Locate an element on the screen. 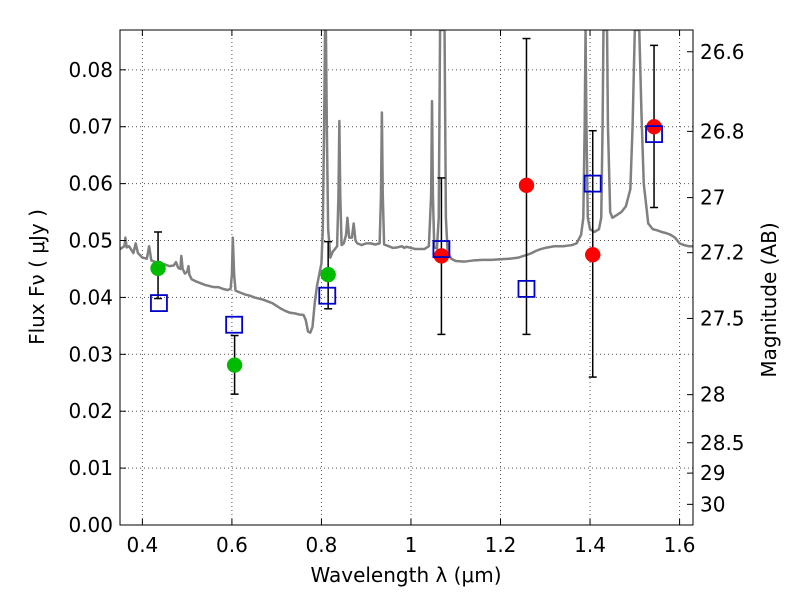  y-tick-label: 0.08 is located at coordinates (90, 70).